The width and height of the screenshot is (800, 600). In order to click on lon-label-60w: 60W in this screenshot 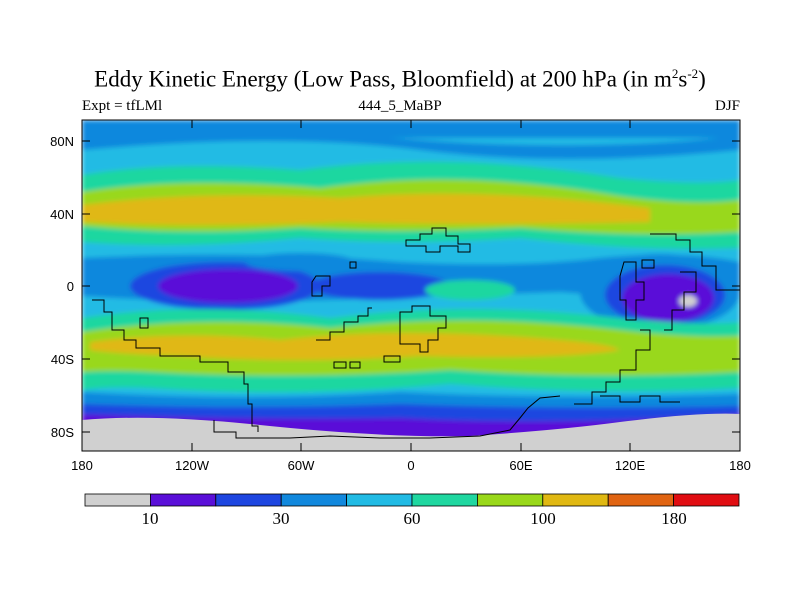, I will do `click(301, 465)`.